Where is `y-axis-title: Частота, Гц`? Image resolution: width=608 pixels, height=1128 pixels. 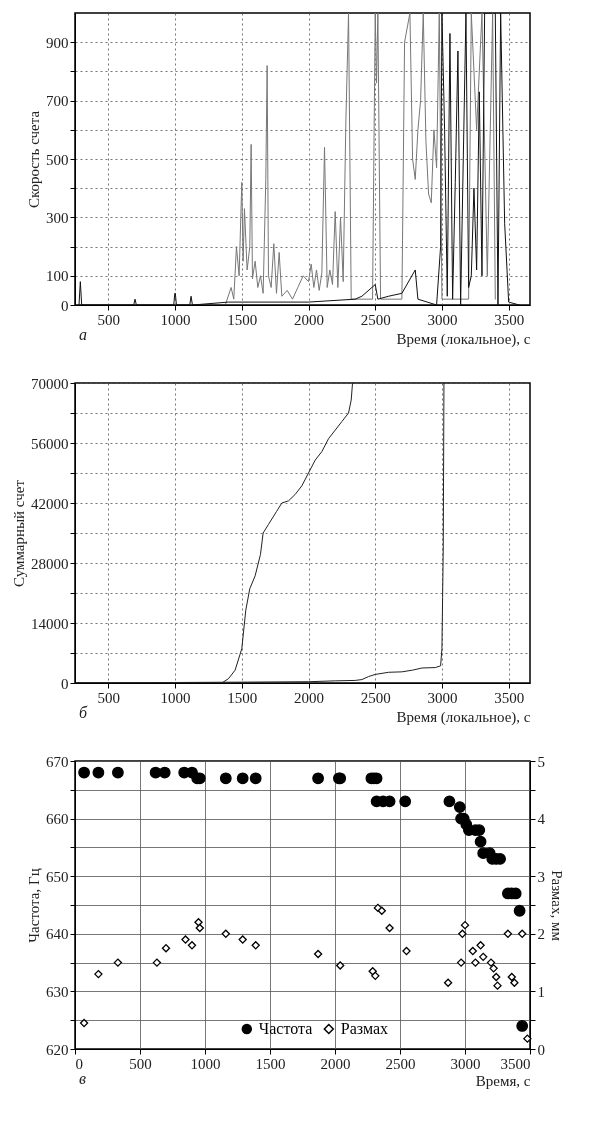
y-axis-title: Частота, Гц is located at coordinates (34, 905).